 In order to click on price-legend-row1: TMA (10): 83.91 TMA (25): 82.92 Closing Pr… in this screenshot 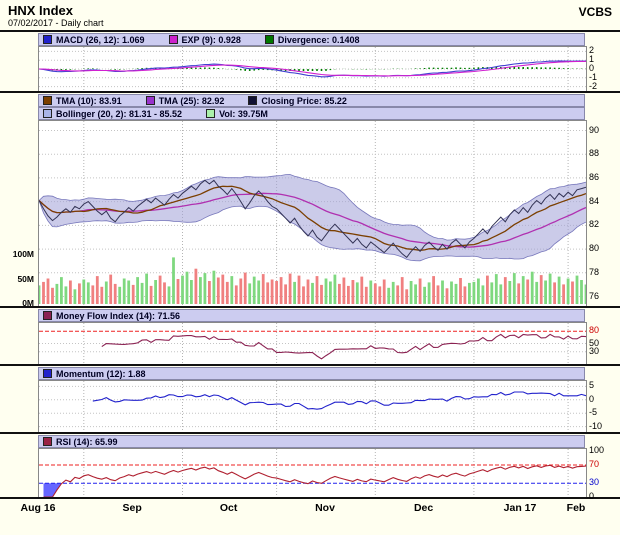, I will do `click(311, 100)`.